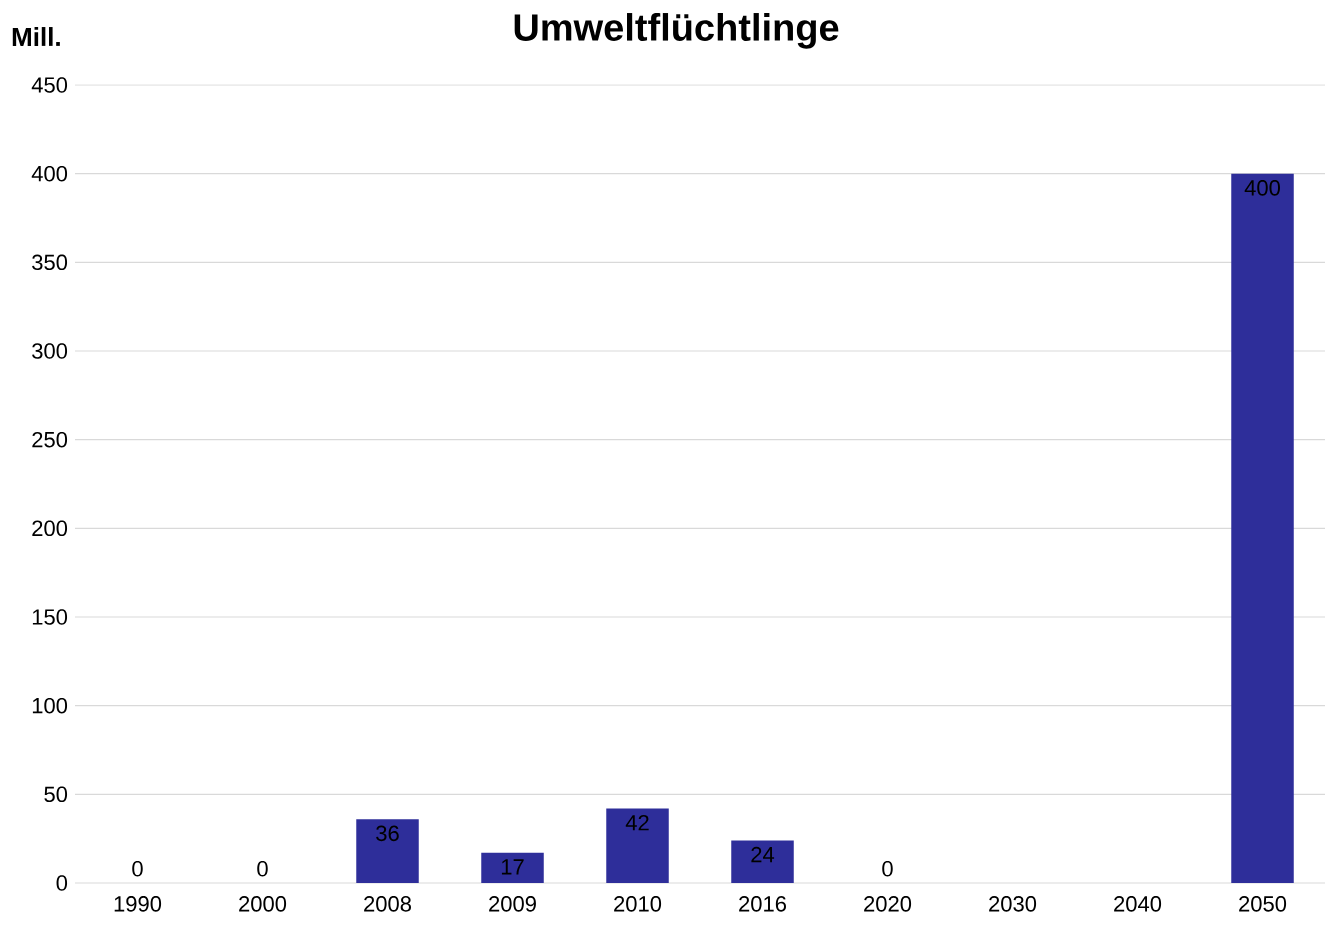 The width and height of the screenshot is (1326, 930). Describe the element at coordinates (1262, 188) in the screenshot. I see `data-label: 400` at that location.